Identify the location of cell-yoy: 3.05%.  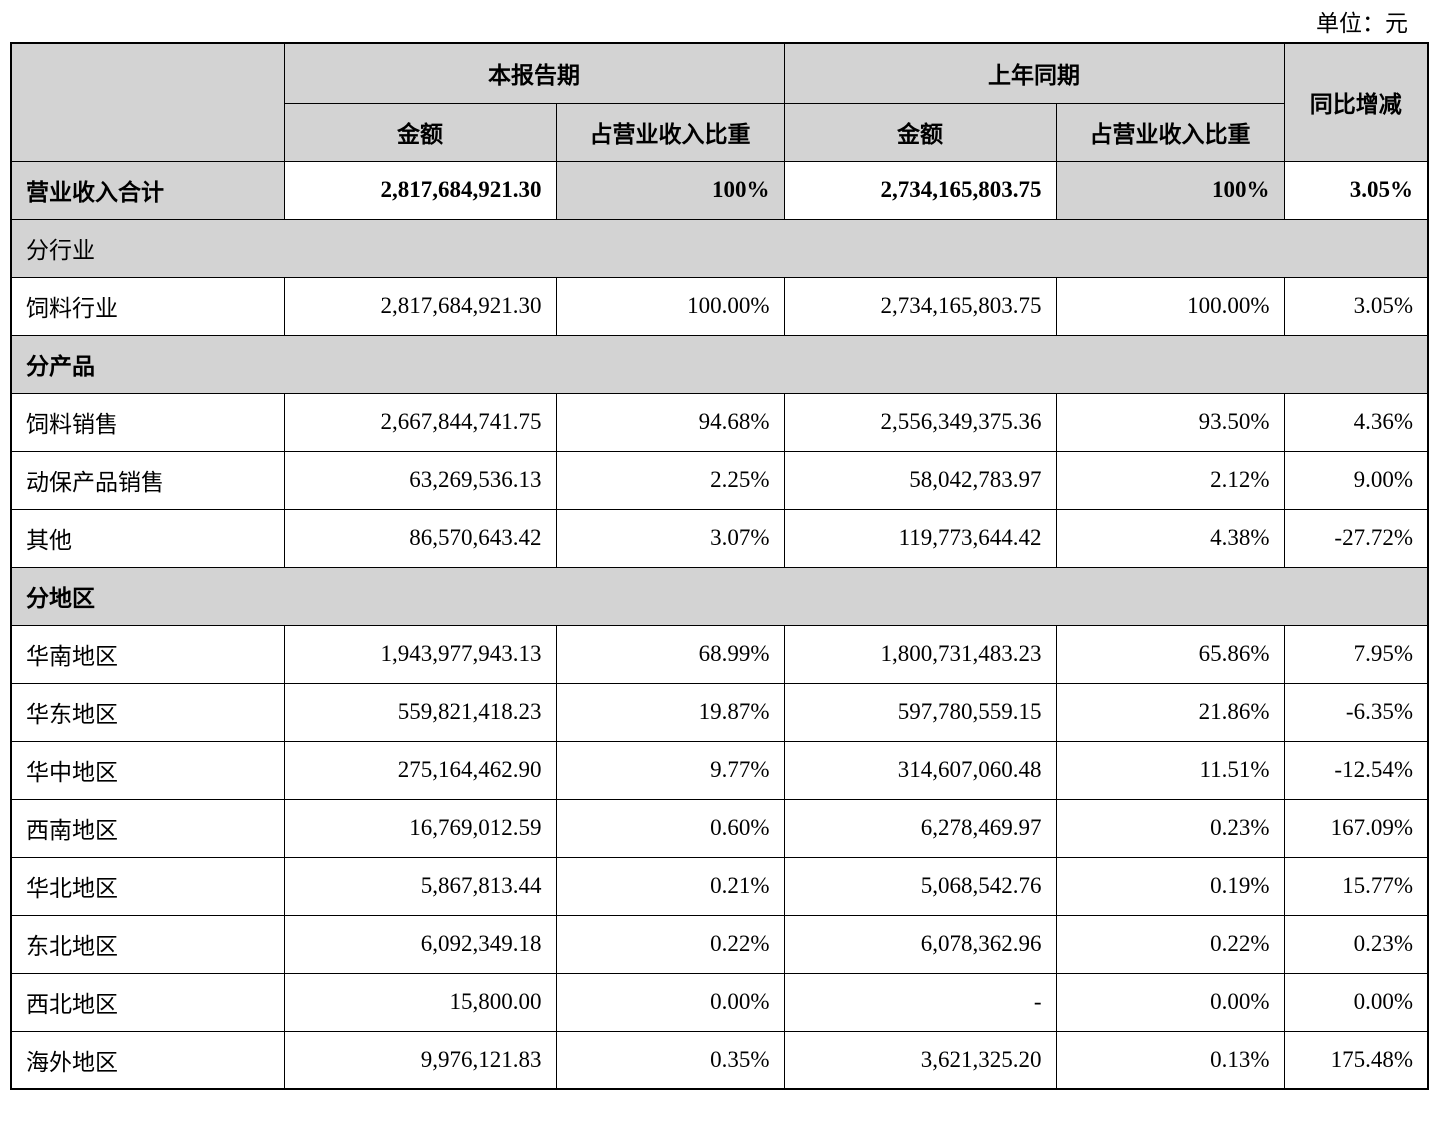
(1356, 306).